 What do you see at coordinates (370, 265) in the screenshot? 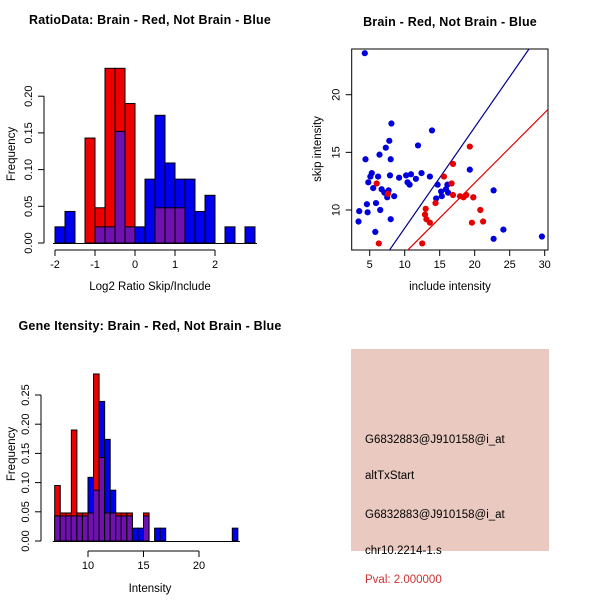
I see `x-tick-label: 5` at bounding box center [370, 265].